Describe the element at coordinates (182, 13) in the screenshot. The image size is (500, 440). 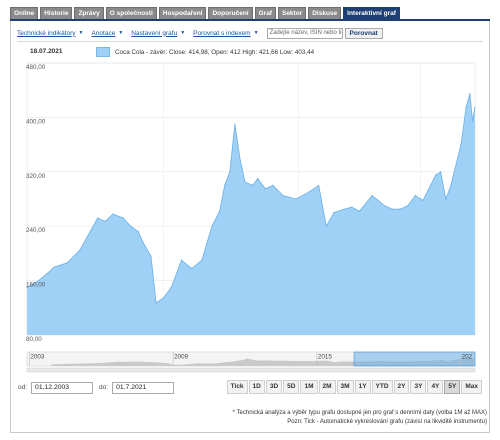
I see `tab-financials: Hospodaření` at that location.